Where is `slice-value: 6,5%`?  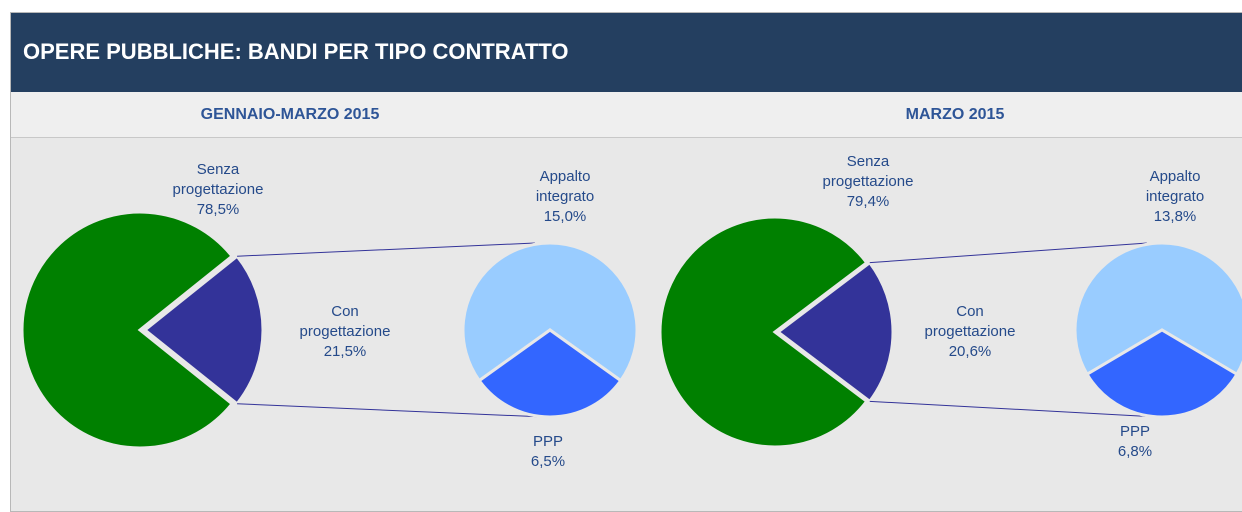 slice-value: 6,5% is located at coordinates (548, 461).